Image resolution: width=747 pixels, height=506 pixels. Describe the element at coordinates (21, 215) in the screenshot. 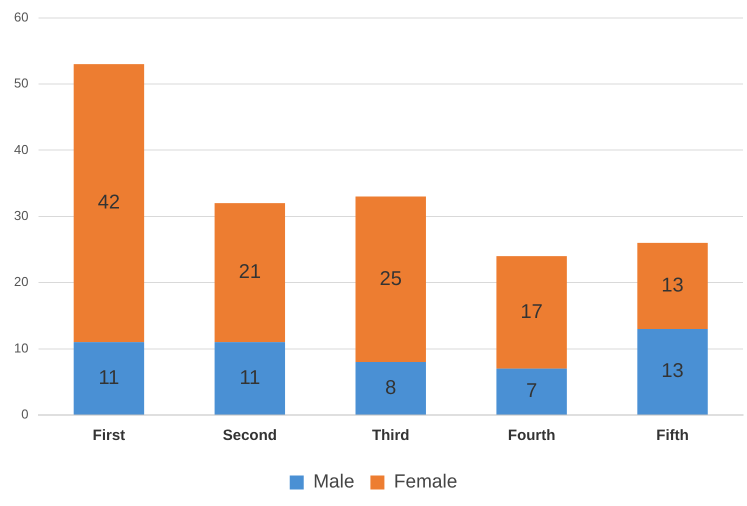

I see `y-tick-label: 30` at that location.